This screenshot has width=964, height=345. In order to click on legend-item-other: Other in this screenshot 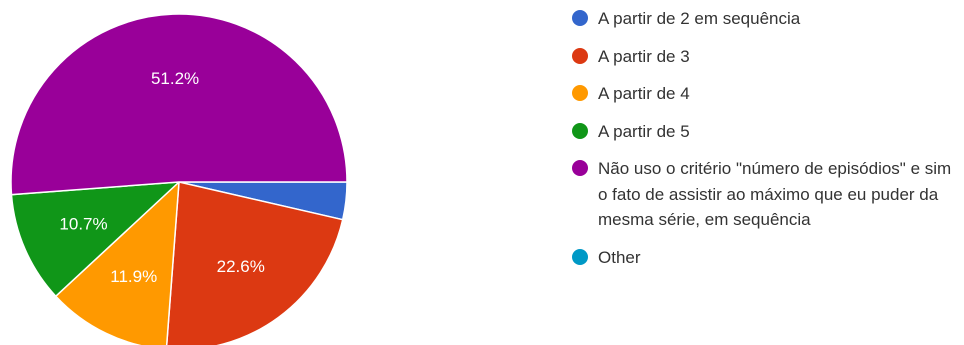, I will do `click(764, 258)`.